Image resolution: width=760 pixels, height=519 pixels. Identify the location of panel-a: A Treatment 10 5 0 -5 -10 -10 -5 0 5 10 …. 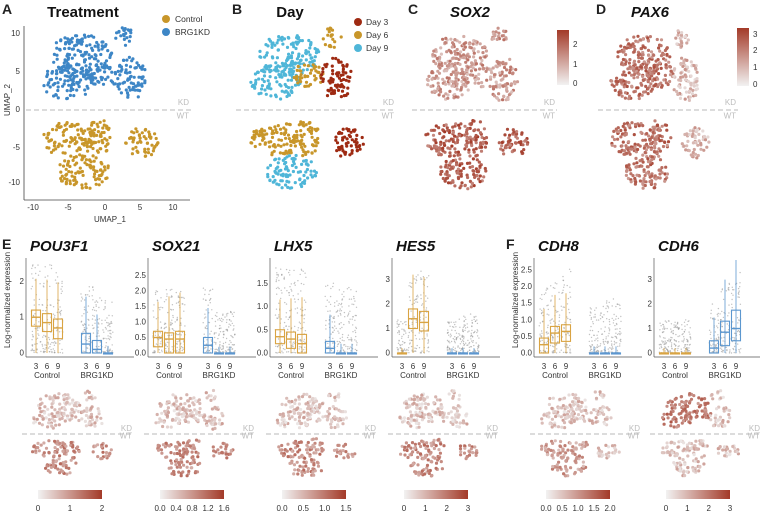
(106, 112).